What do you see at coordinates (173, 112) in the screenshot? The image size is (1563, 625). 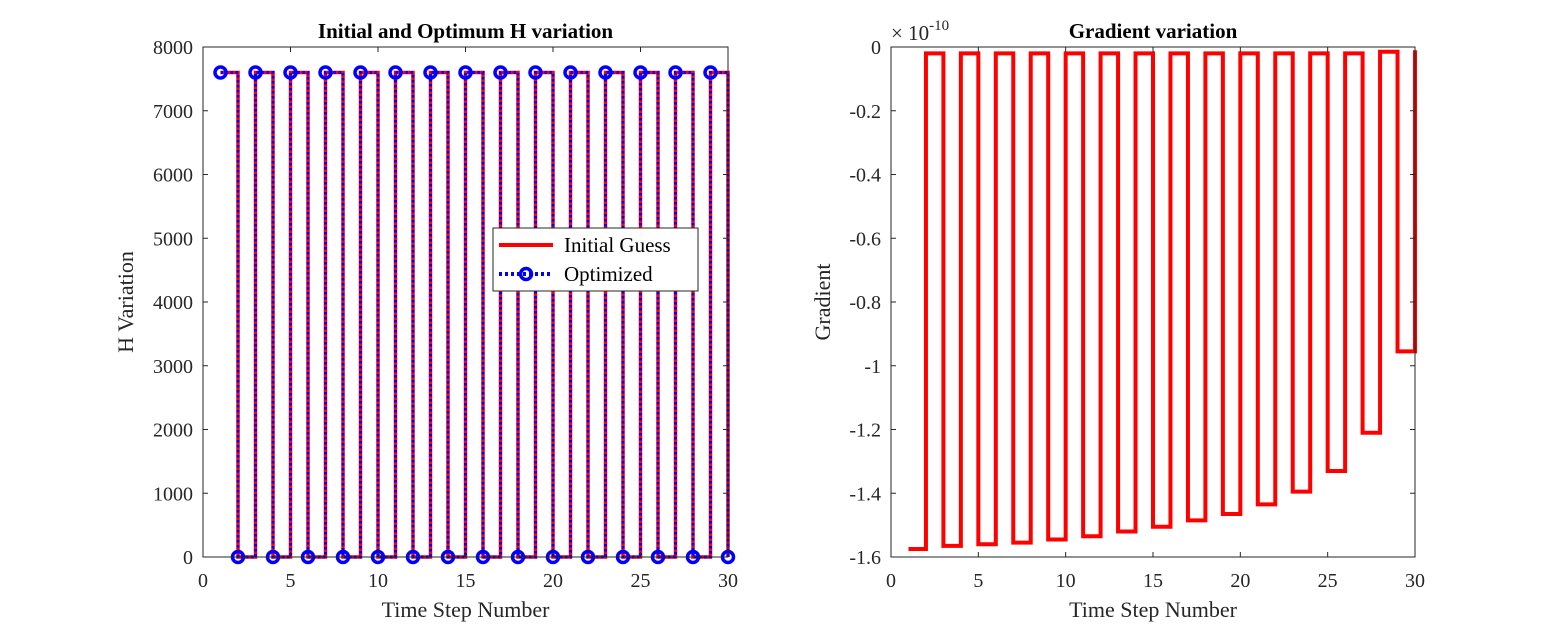 I see `y-tick-label: 7000` at bounding box center [173, 112].